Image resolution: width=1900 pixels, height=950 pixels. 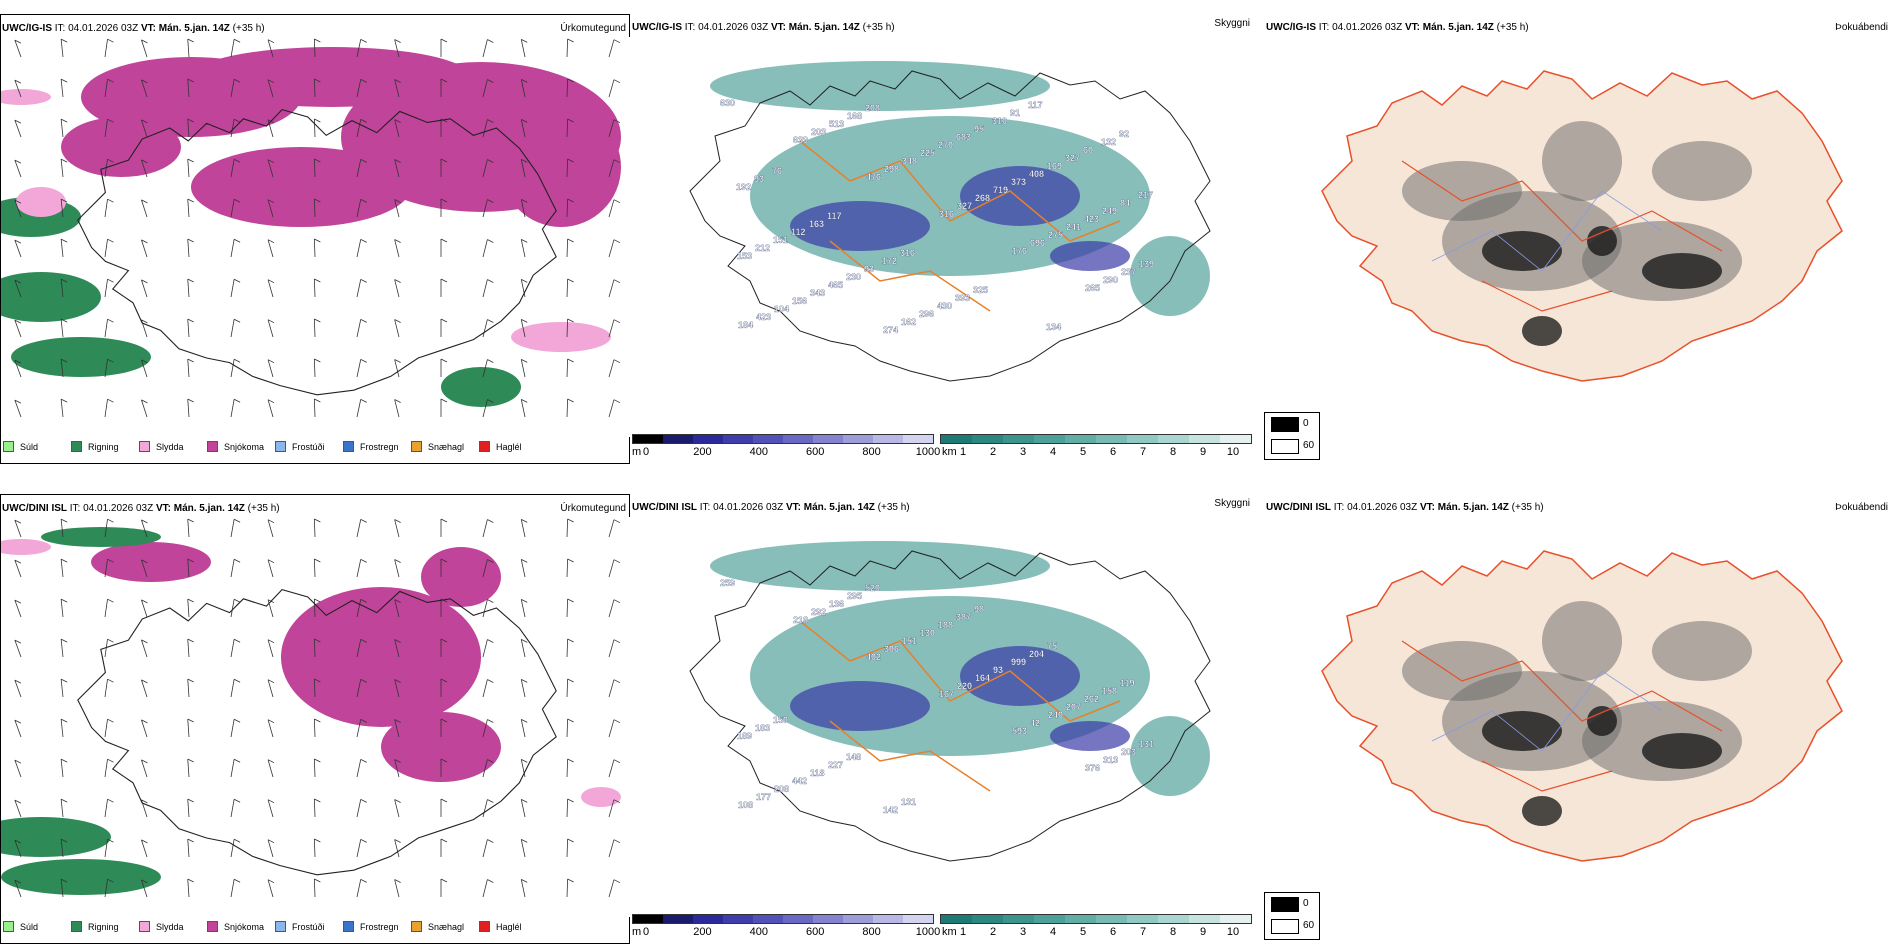 I want to click on station-value: 290, so click(x=1110, y=280).